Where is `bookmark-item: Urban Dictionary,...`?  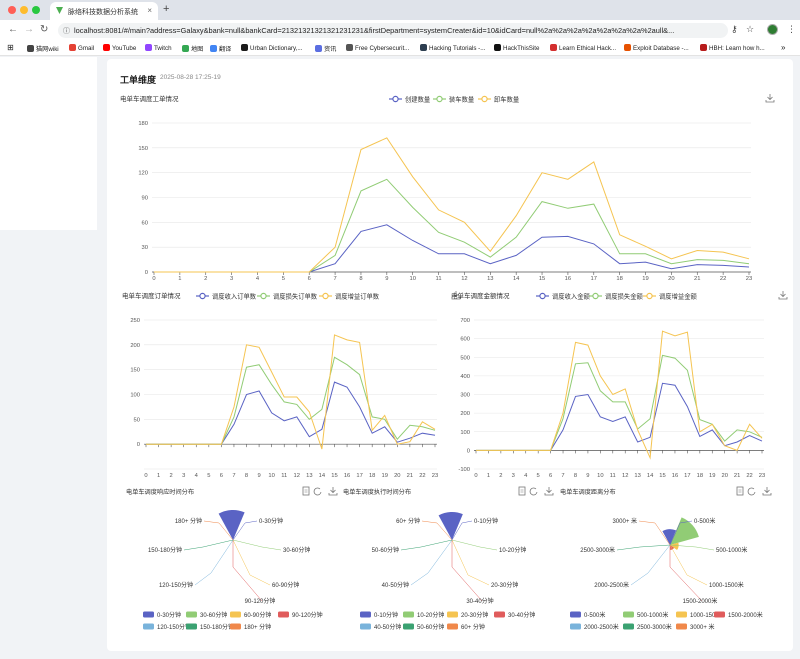
bookmark-item: Urban Dictionary,... is located at coordinates (272, 48).